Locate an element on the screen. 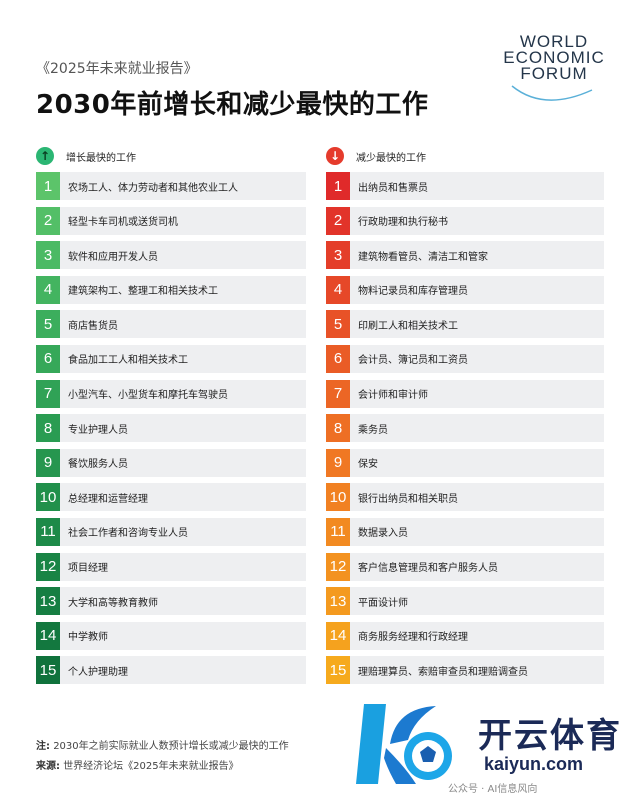  decline-job-rank: 5 is located at coordinates (338, 324).